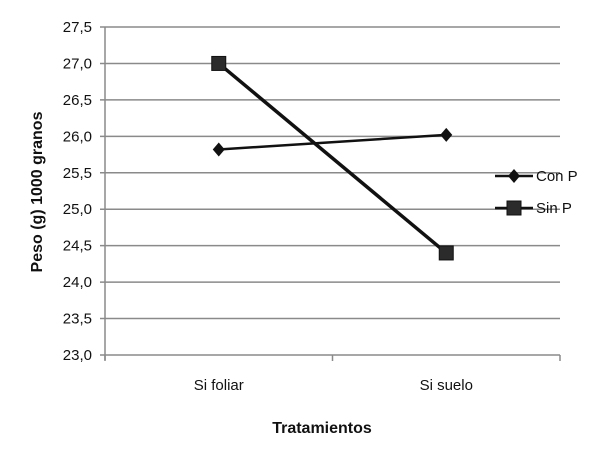 The height and width of the screenshot is (457, 600). I want to click on legend-marker-sin-p, so click(514, 208).